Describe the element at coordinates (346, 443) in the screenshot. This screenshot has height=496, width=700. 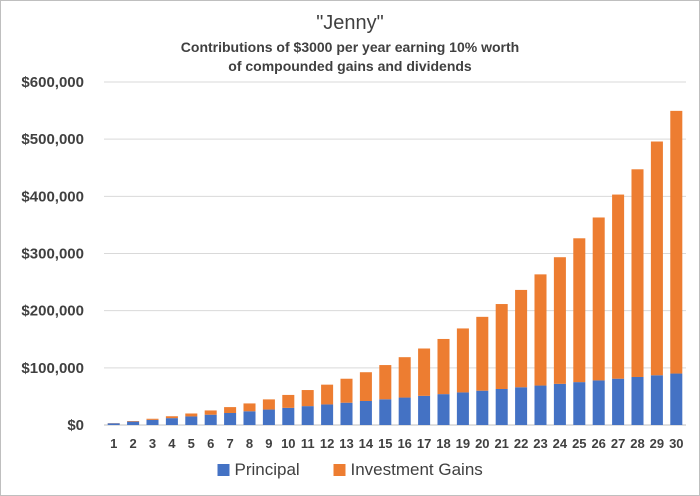
I see `x-tick-label: 13` at that location.